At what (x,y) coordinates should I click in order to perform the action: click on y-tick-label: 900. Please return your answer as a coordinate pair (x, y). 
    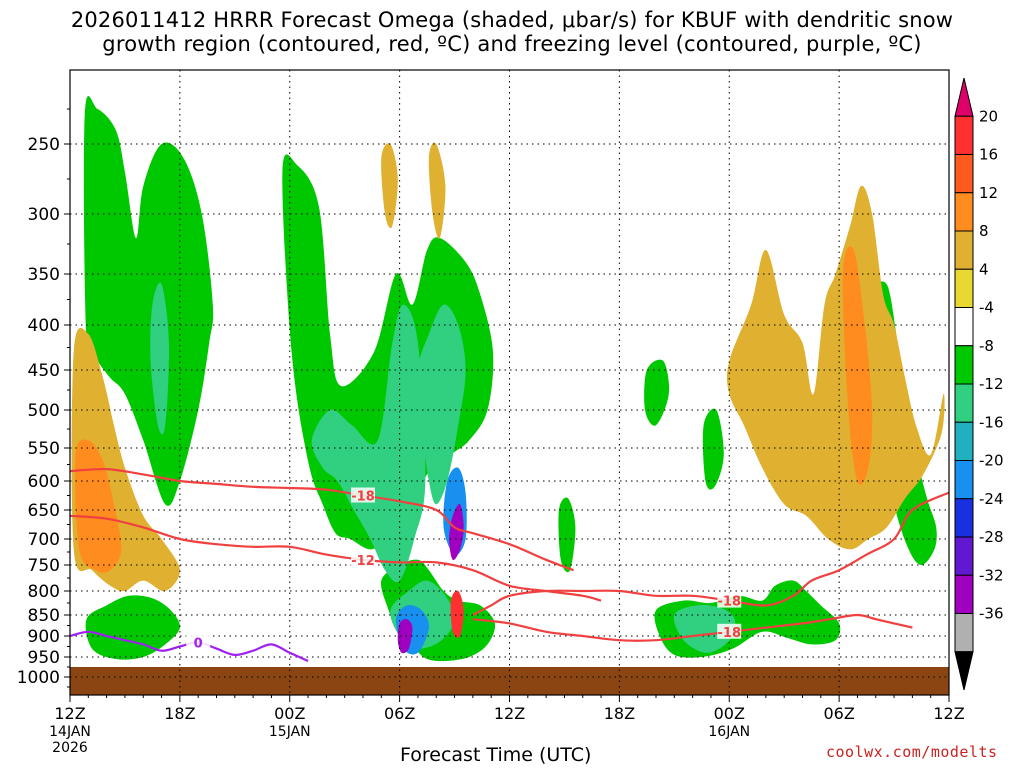
    Looking at the image, I should click on (44, 637).